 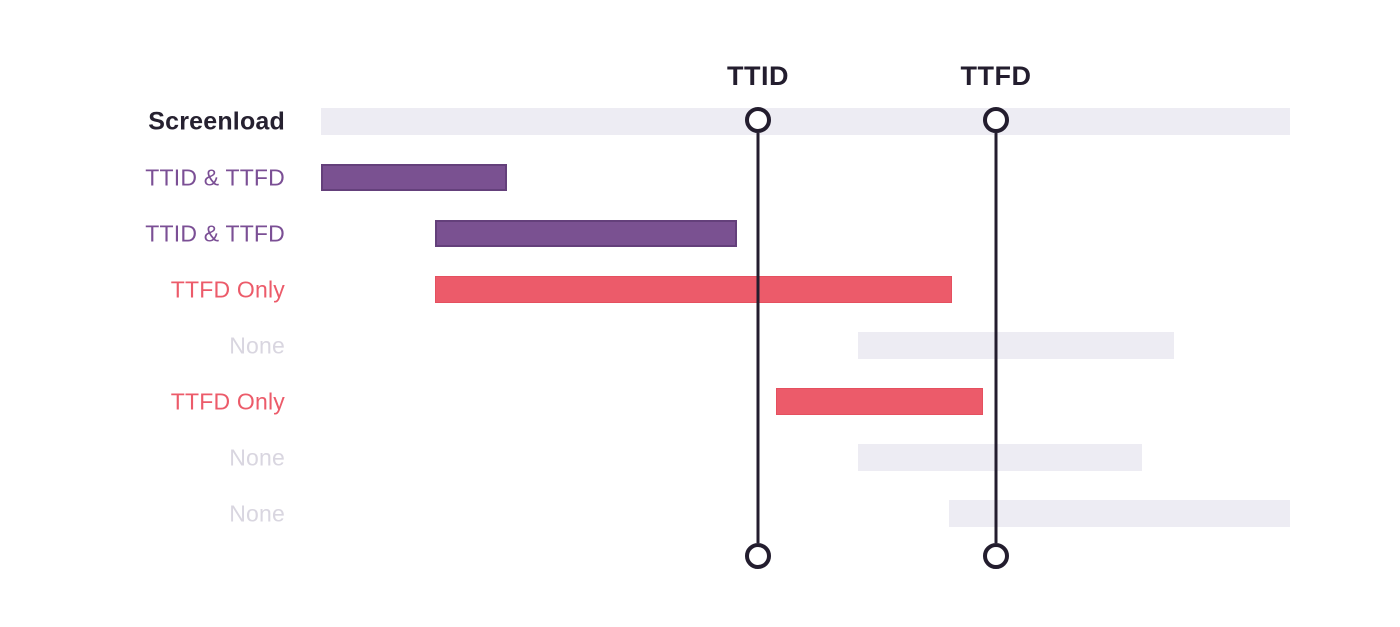 What do you see at coordinates (758, 76) in the screenshot?
I see `ttid-marker-label: TTID` at bounding box center [758, 76].